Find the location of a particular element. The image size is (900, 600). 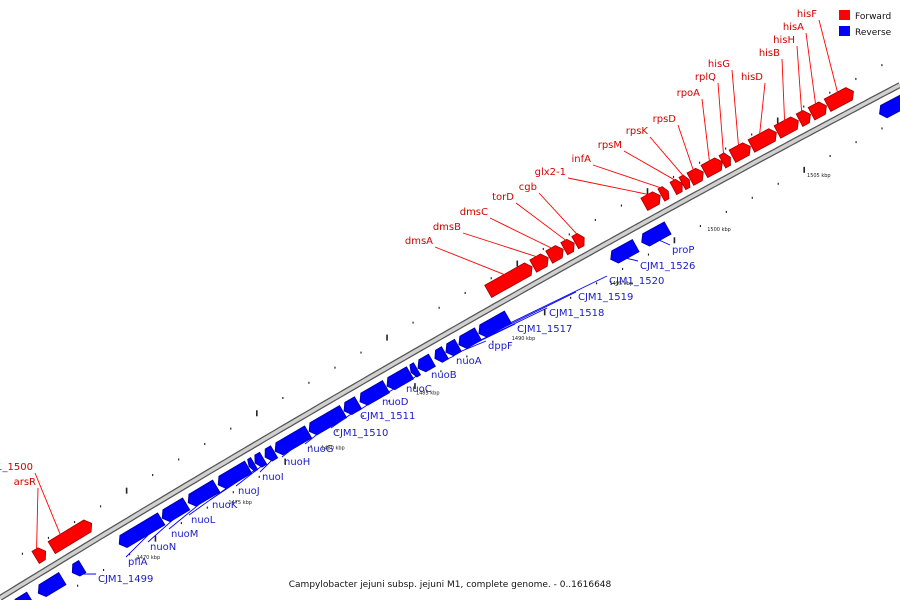

leader-dmsB is located at coordinates (500, 245).